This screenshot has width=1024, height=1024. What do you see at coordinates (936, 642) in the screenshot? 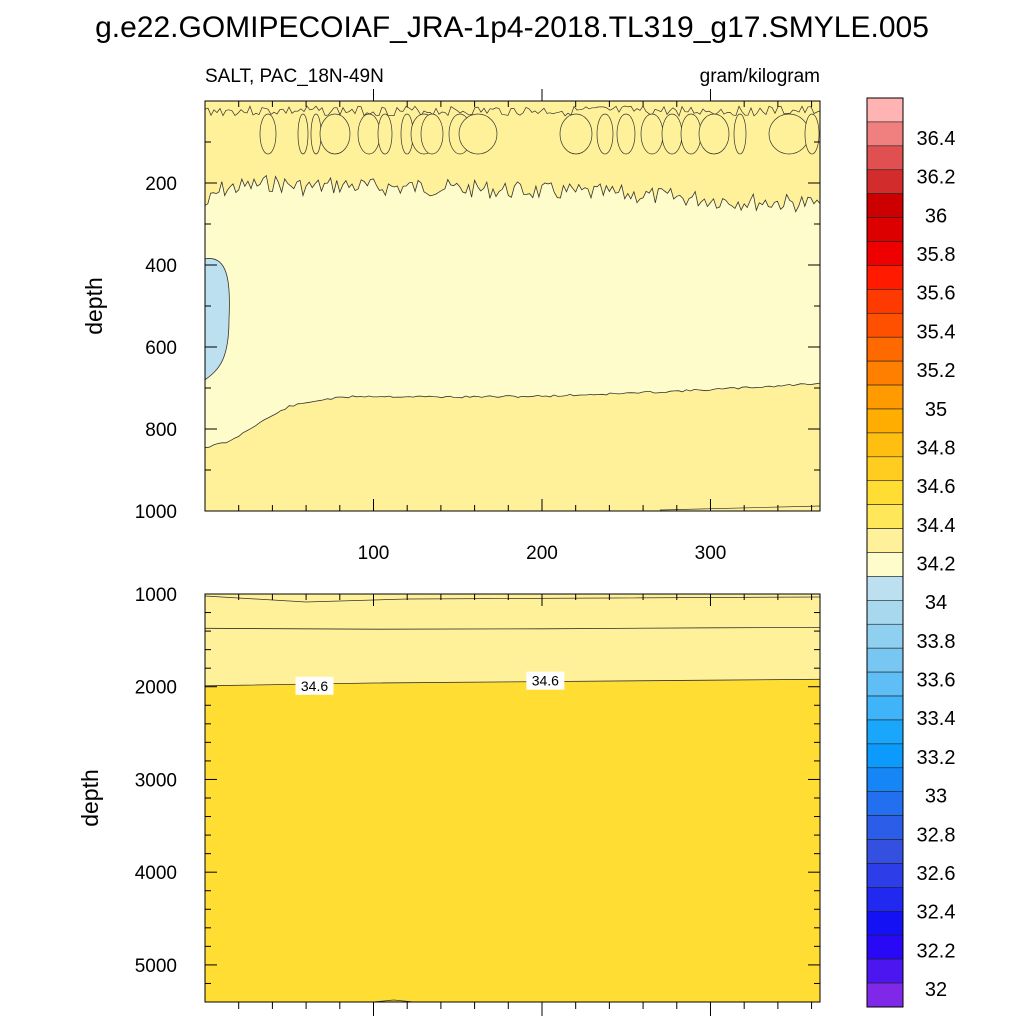
I see `colorbar-label: 33.8` at bounding box center [936, 642].